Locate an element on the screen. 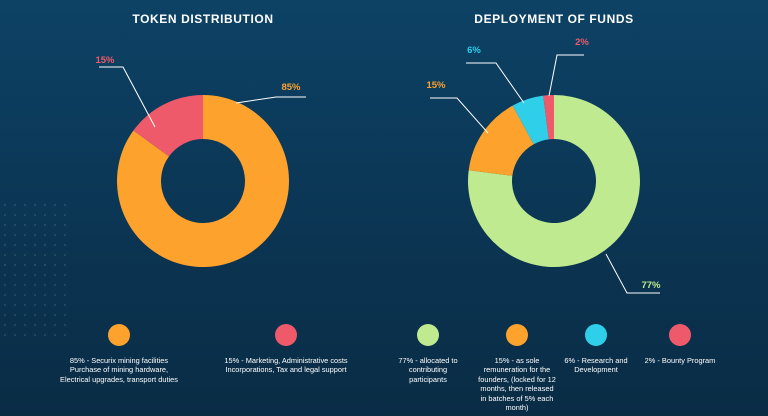  legend-text: 6% - Research and Development is located at coordinates (596, 365).